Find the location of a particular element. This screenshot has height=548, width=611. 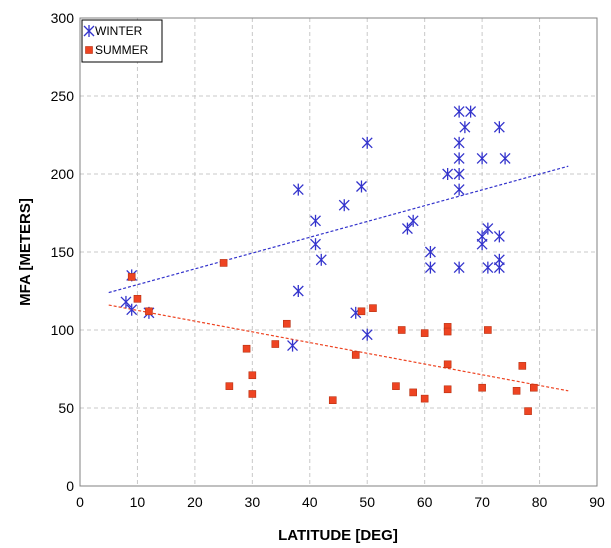

x-tick-label: 90 is located at coordinates (597, 502).